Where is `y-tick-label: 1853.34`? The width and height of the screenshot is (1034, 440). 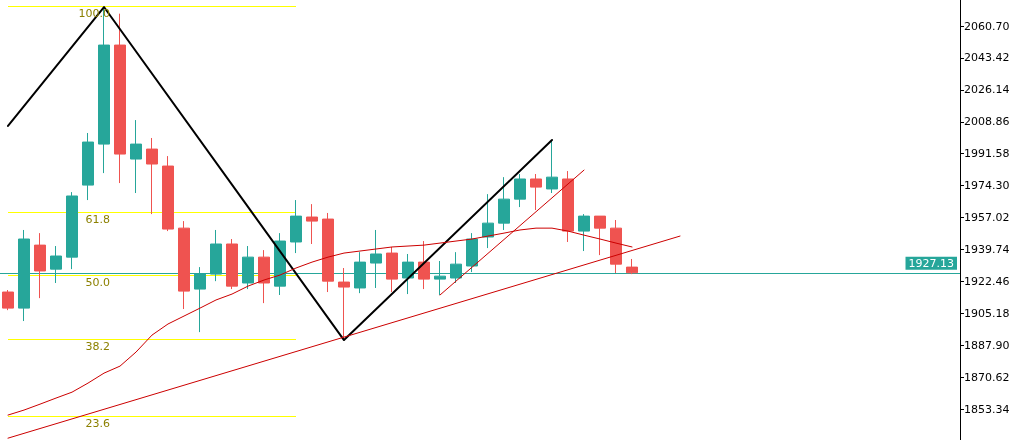 y-tick-label: 1853.34 is located at coordinates (987, 409).